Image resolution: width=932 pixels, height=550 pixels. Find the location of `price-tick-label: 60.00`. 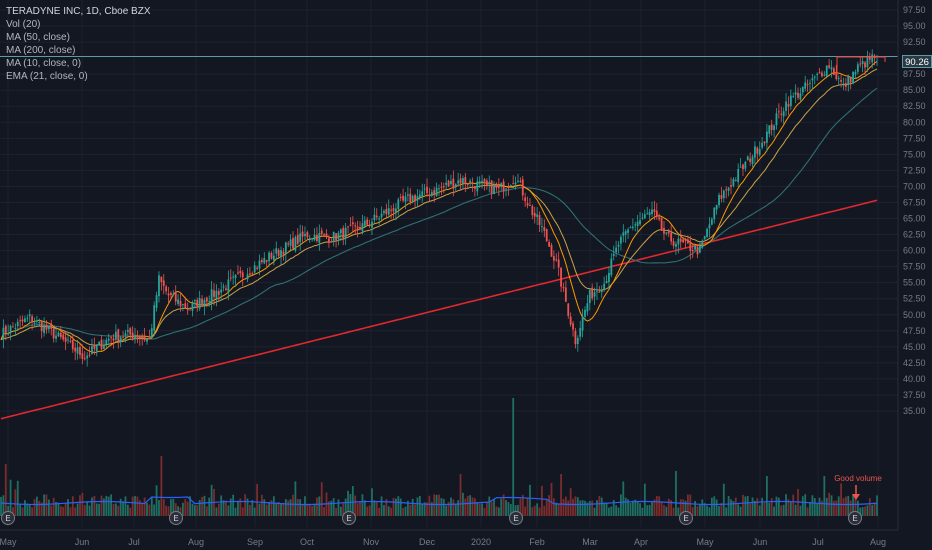

price-tick-label: 60.00 is located at coordinates (914, 251).